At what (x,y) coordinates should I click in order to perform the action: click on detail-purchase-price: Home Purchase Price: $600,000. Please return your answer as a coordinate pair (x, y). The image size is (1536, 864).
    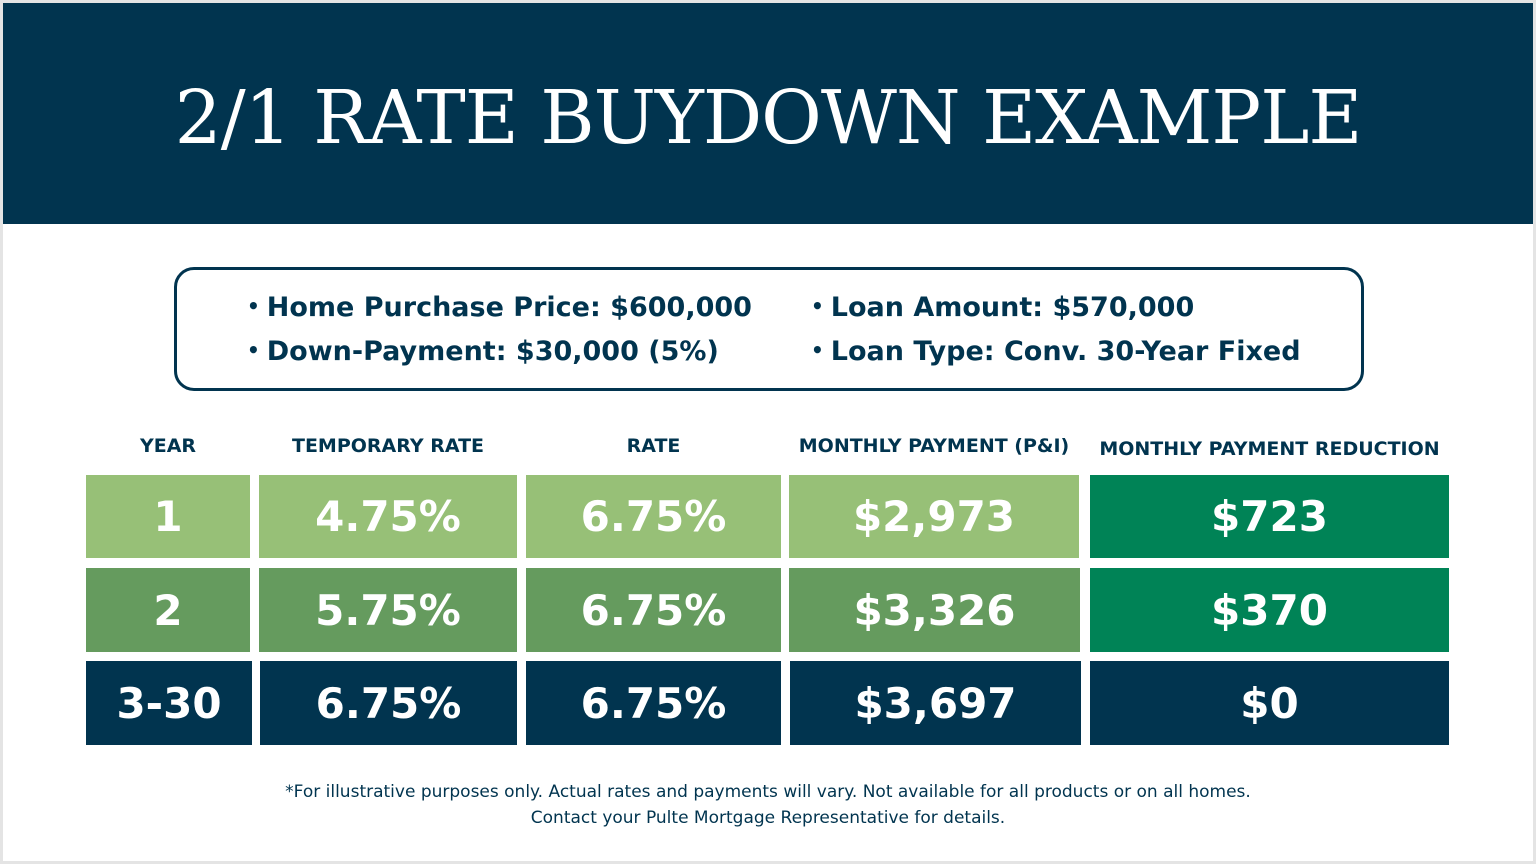
    Looking at the image, I should click on (499, 307).